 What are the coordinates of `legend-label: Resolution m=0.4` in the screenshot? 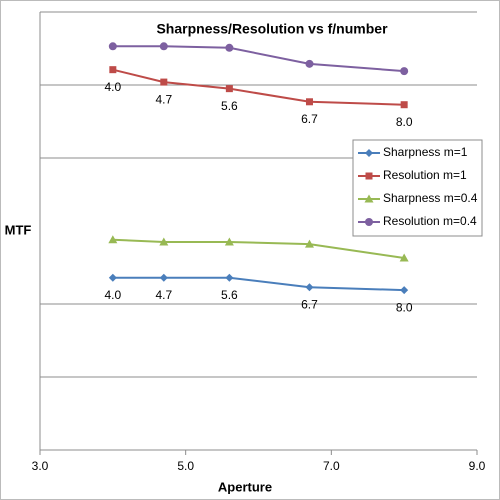 It's located at (430, 221).